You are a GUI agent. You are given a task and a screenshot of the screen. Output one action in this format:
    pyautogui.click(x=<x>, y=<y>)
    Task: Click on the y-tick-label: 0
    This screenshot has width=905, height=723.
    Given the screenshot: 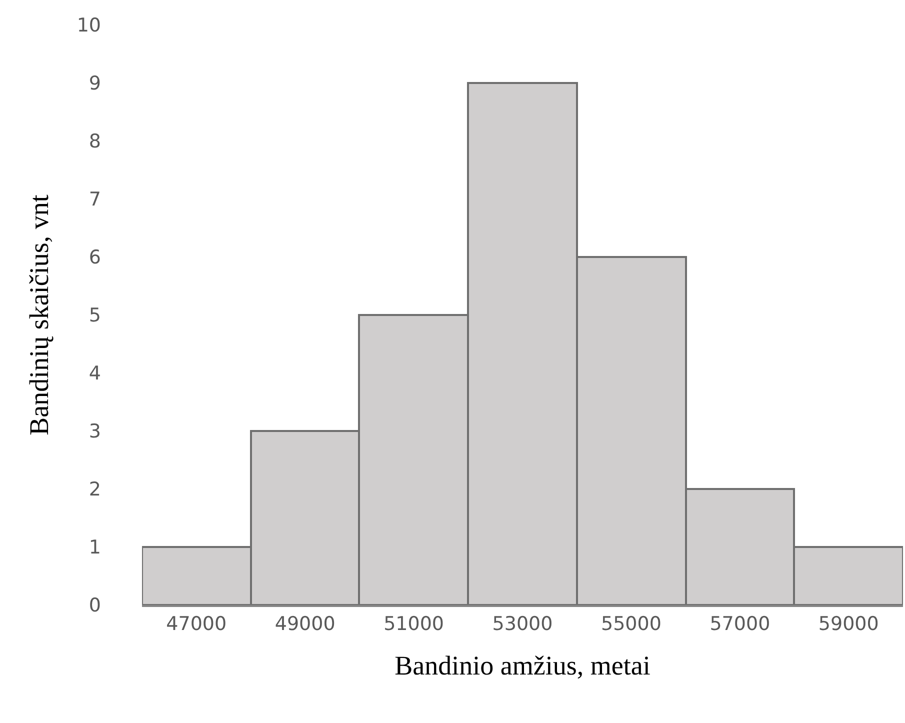 What is the action you would take?
    pyautogui.click(x=94, y=605)
    